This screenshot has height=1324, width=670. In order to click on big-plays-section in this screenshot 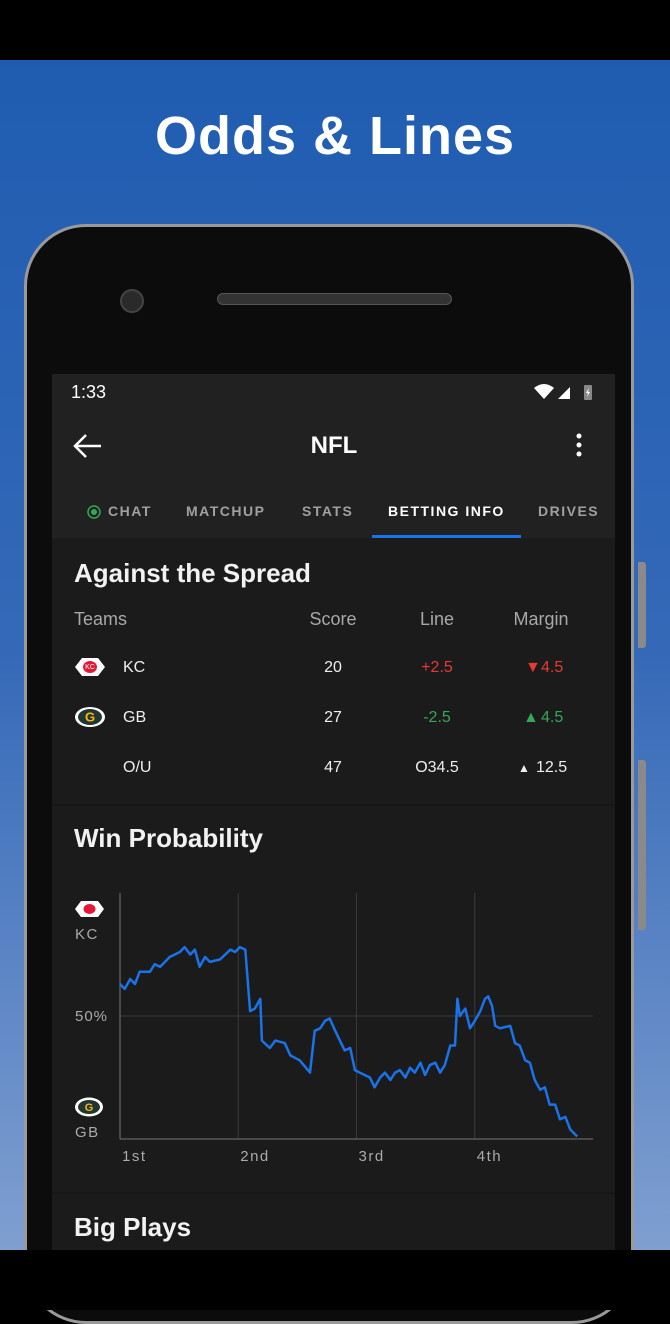, I will do `click(333, 1222)`.